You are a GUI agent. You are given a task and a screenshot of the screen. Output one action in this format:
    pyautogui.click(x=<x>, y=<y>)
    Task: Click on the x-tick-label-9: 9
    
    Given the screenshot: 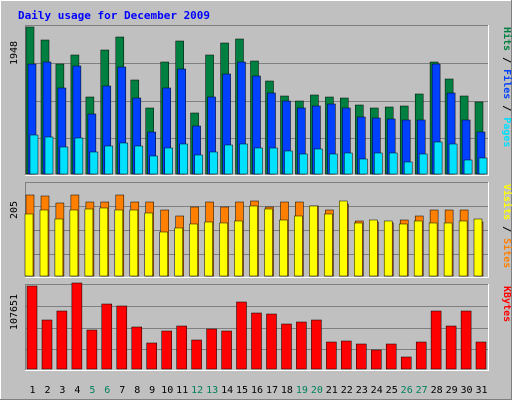 What is the action you would take?
    pyautogui.click(x=152, y=390)
    